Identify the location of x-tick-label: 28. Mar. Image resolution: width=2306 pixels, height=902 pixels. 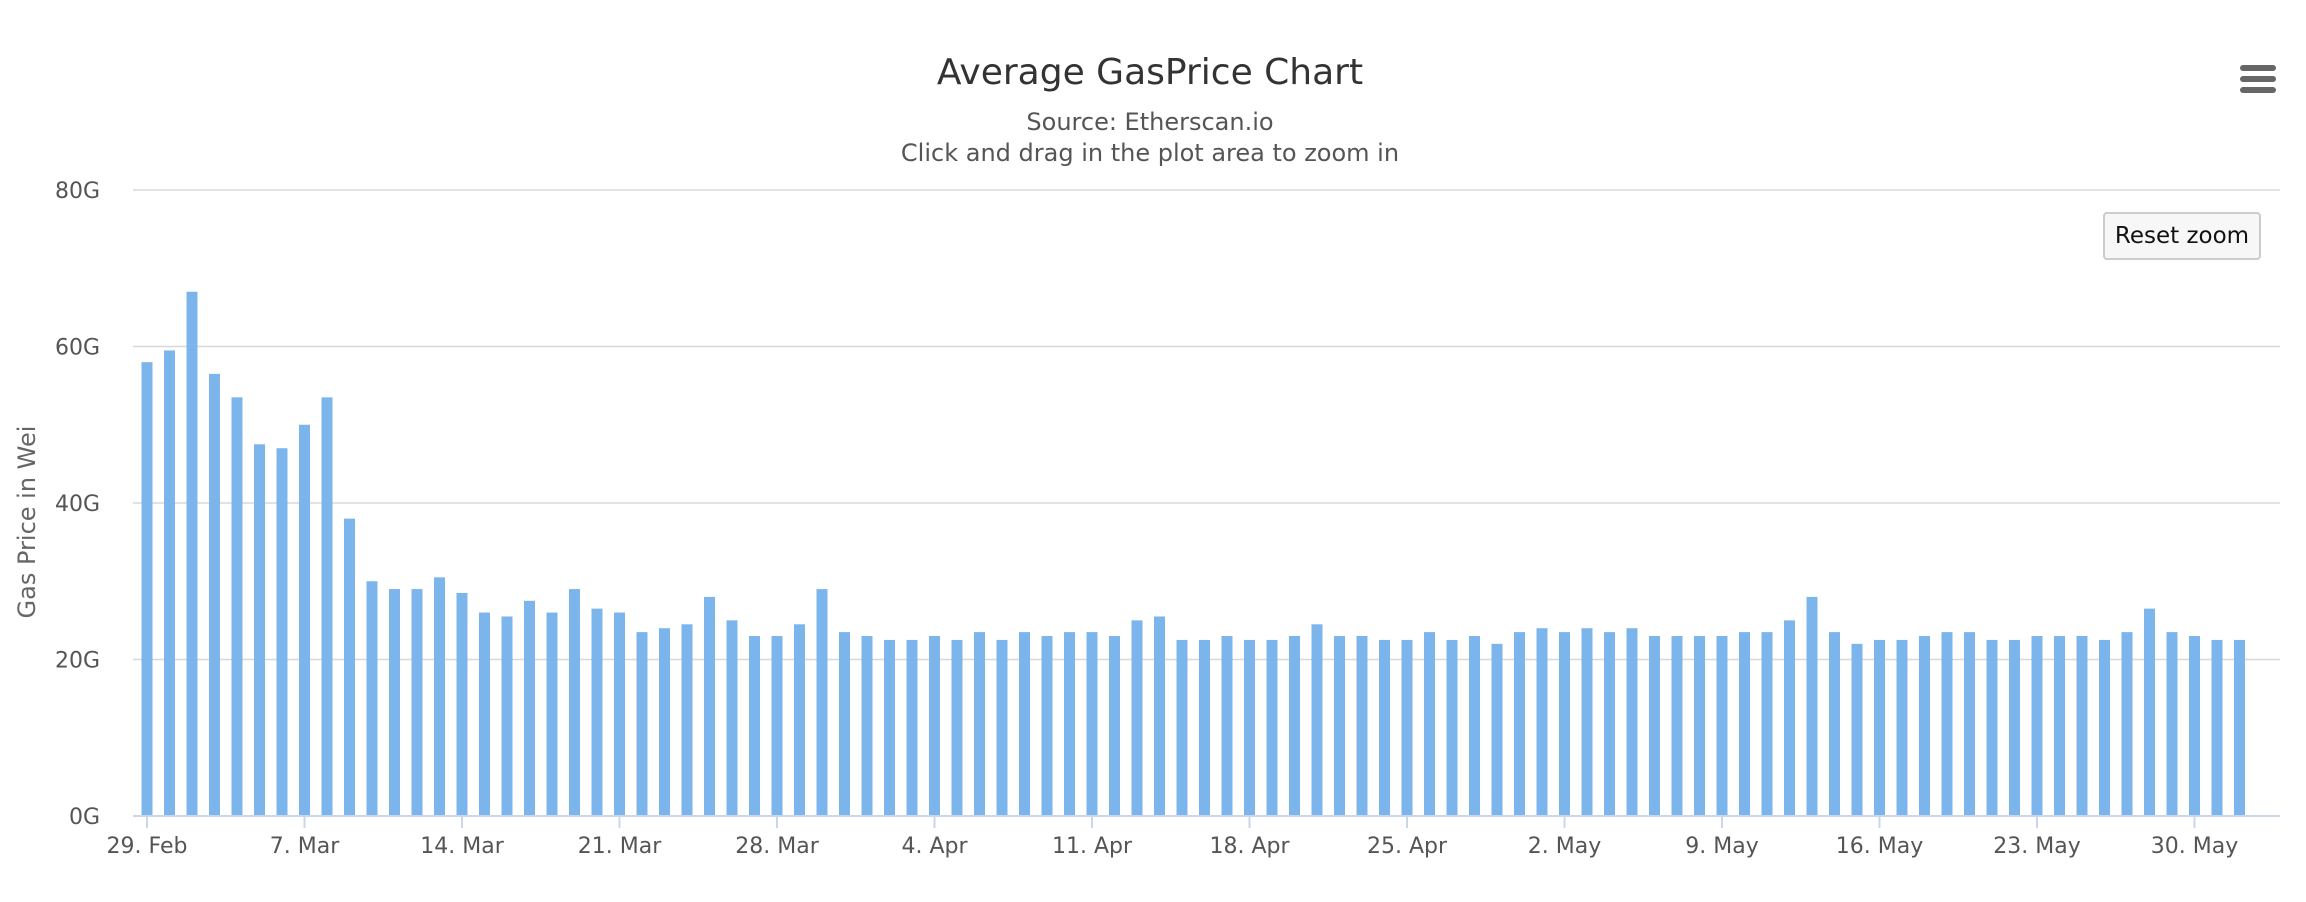
(777, 846).